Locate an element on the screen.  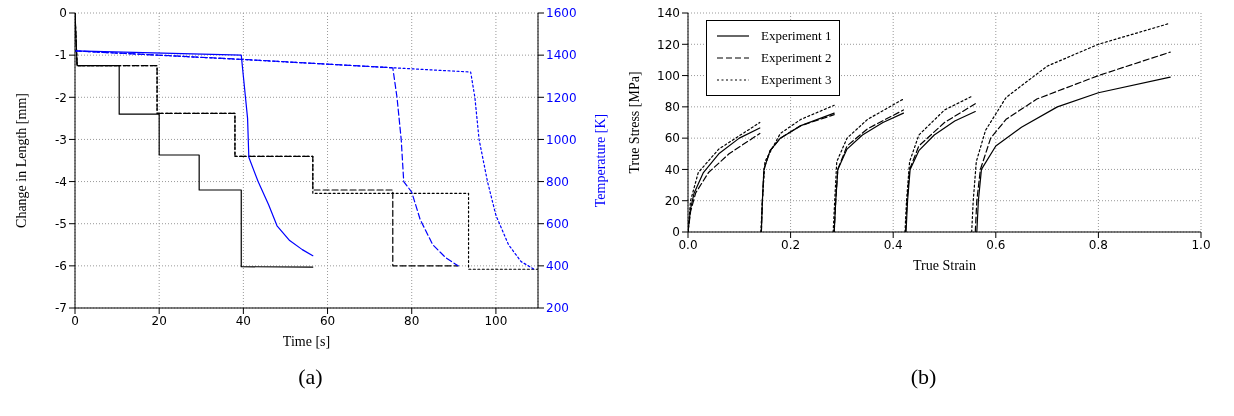
y-tick-label: 20 is located at coordinates (672, 200).